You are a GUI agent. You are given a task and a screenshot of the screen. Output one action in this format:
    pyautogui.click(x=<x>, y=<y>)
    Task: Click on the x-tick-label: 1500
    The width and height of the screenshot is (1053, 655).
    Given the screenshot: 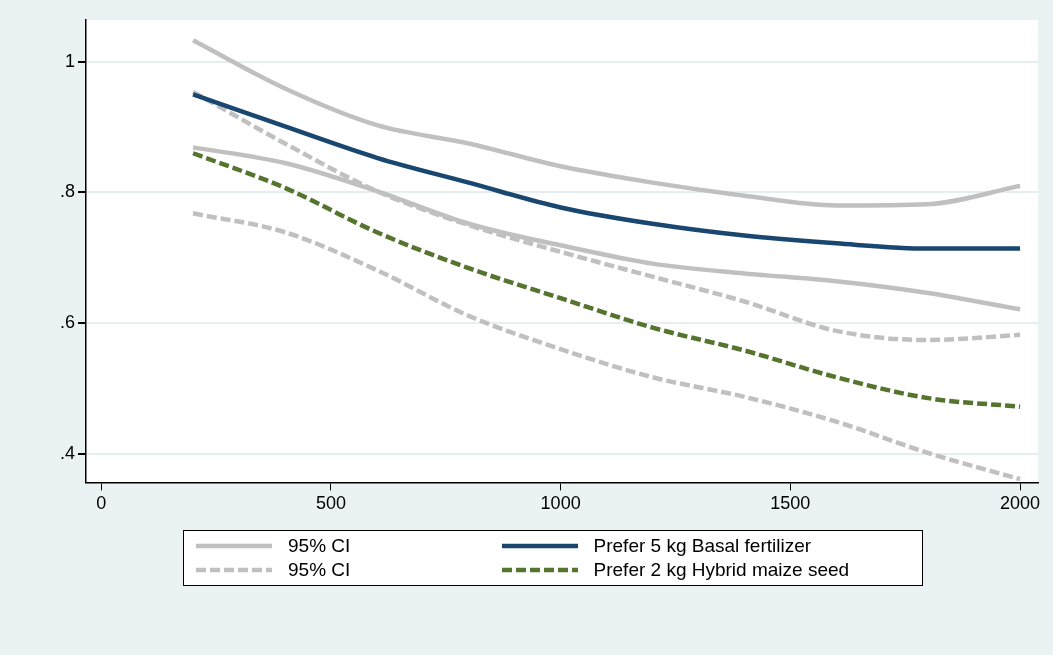 What is the action you would take?
    pyautogui.click(x=790, y=503)
    